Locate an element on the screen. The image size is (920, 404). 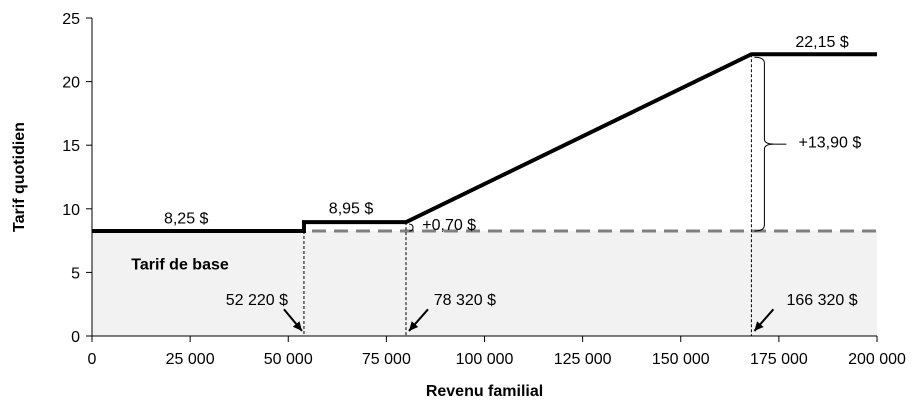
x-tick-label: 75 000 is located at coordinates (386, 359).